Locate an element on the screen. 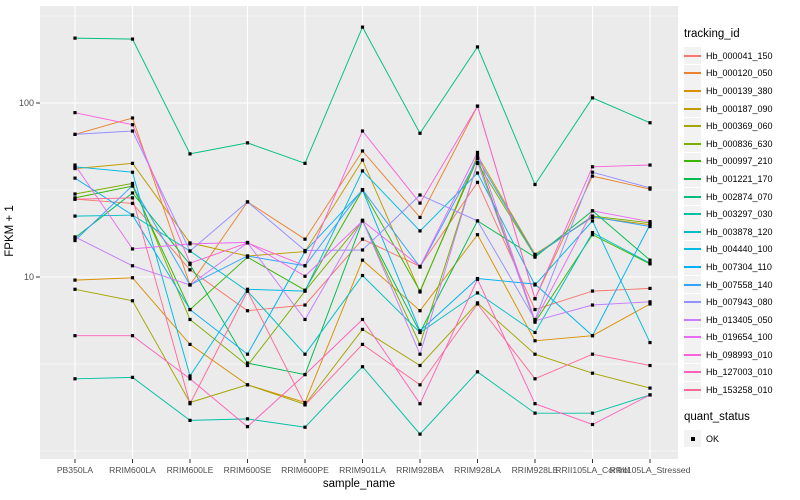 Image resolution: width=800 pixels, height=500 pixels. legend-item-Hb_000187_090: Hb_000187_090 is located at coordinates (741, 109).